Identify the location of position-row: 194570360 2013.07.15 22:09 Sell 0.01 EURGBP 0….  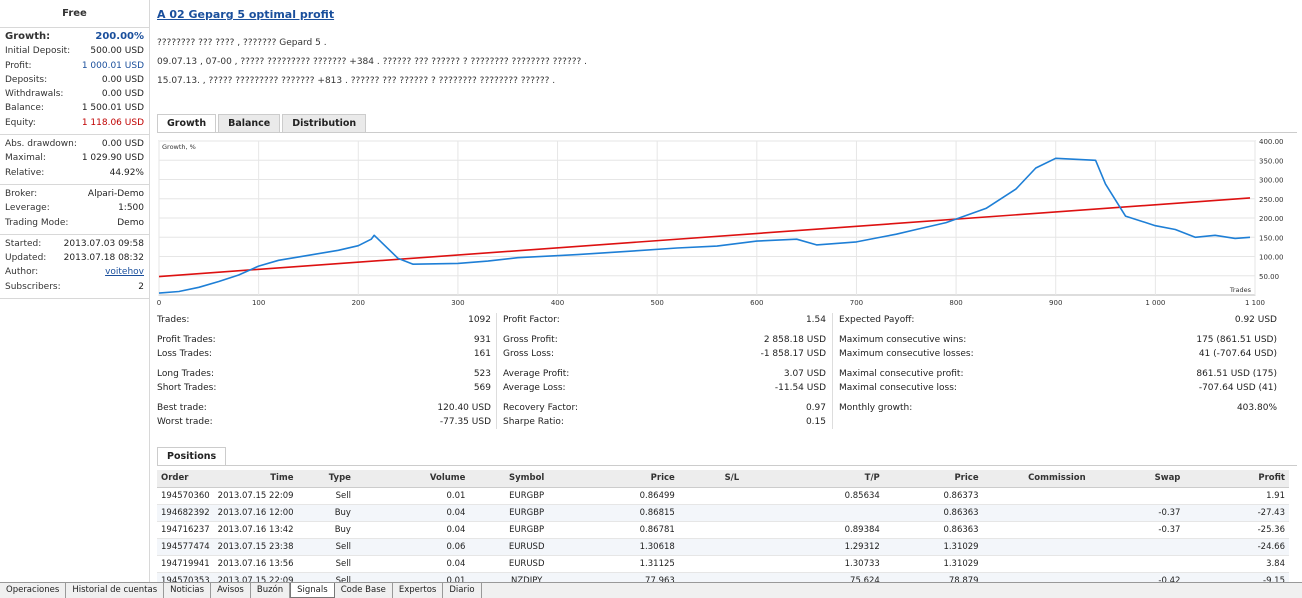
(723, 496).